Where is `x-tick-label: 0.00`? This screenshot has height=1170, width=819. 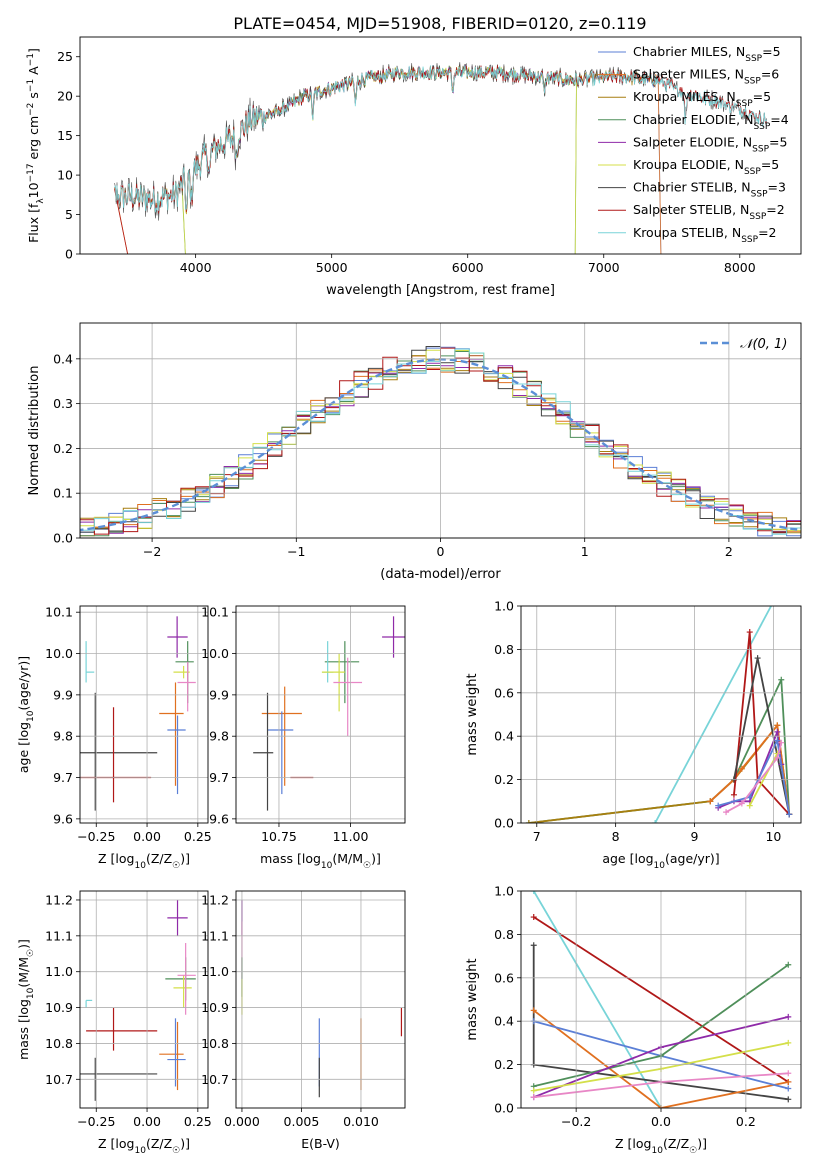
x-tick-label: 0.00 is located at coordinates (147, 836).